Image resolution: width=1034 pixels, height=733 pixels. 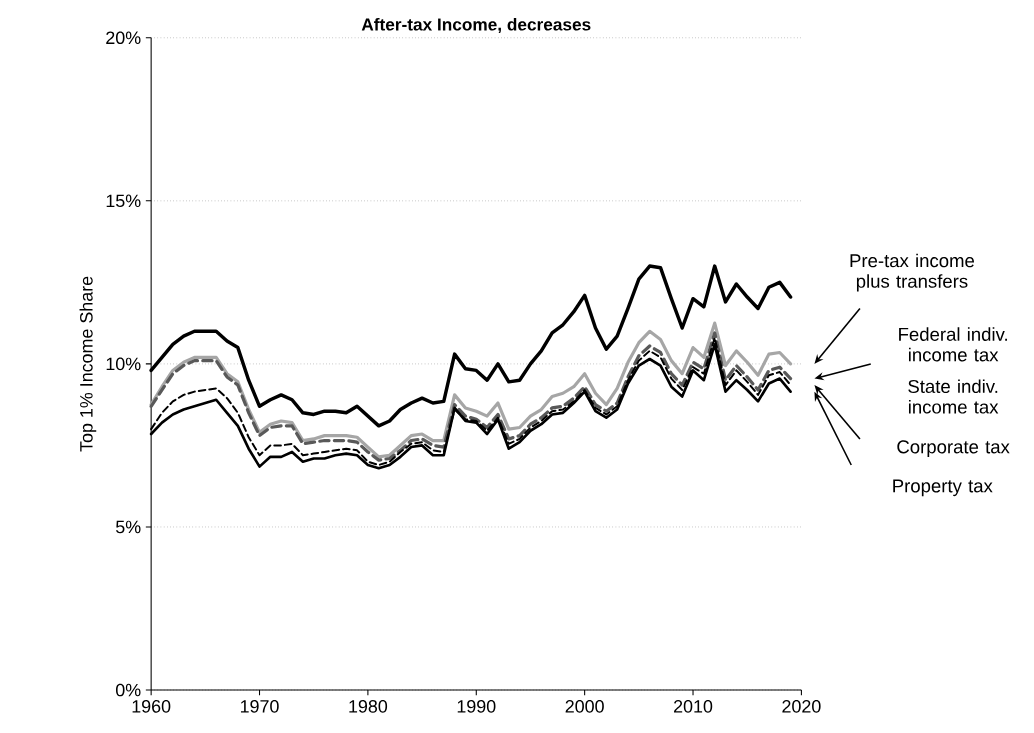 I want to click on x-tick-label: 1980, so click(x=368, y=706).